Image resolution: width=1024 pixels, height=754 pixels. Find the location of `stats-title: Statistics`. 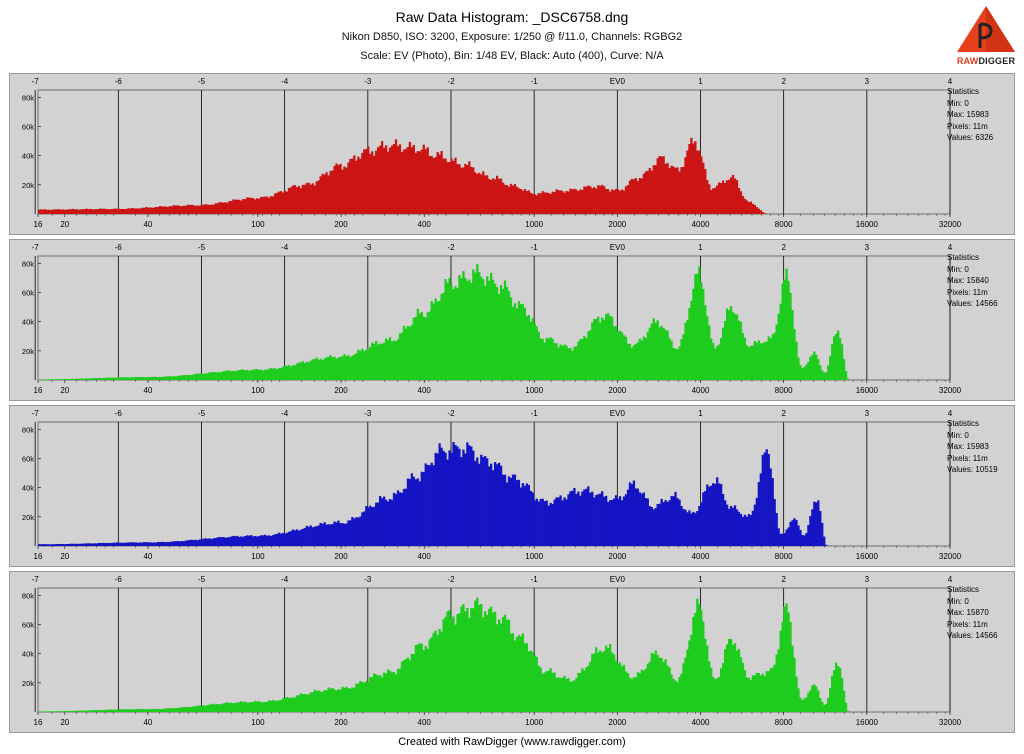

stats-title: Statistics is located at coordinates (963, 257).